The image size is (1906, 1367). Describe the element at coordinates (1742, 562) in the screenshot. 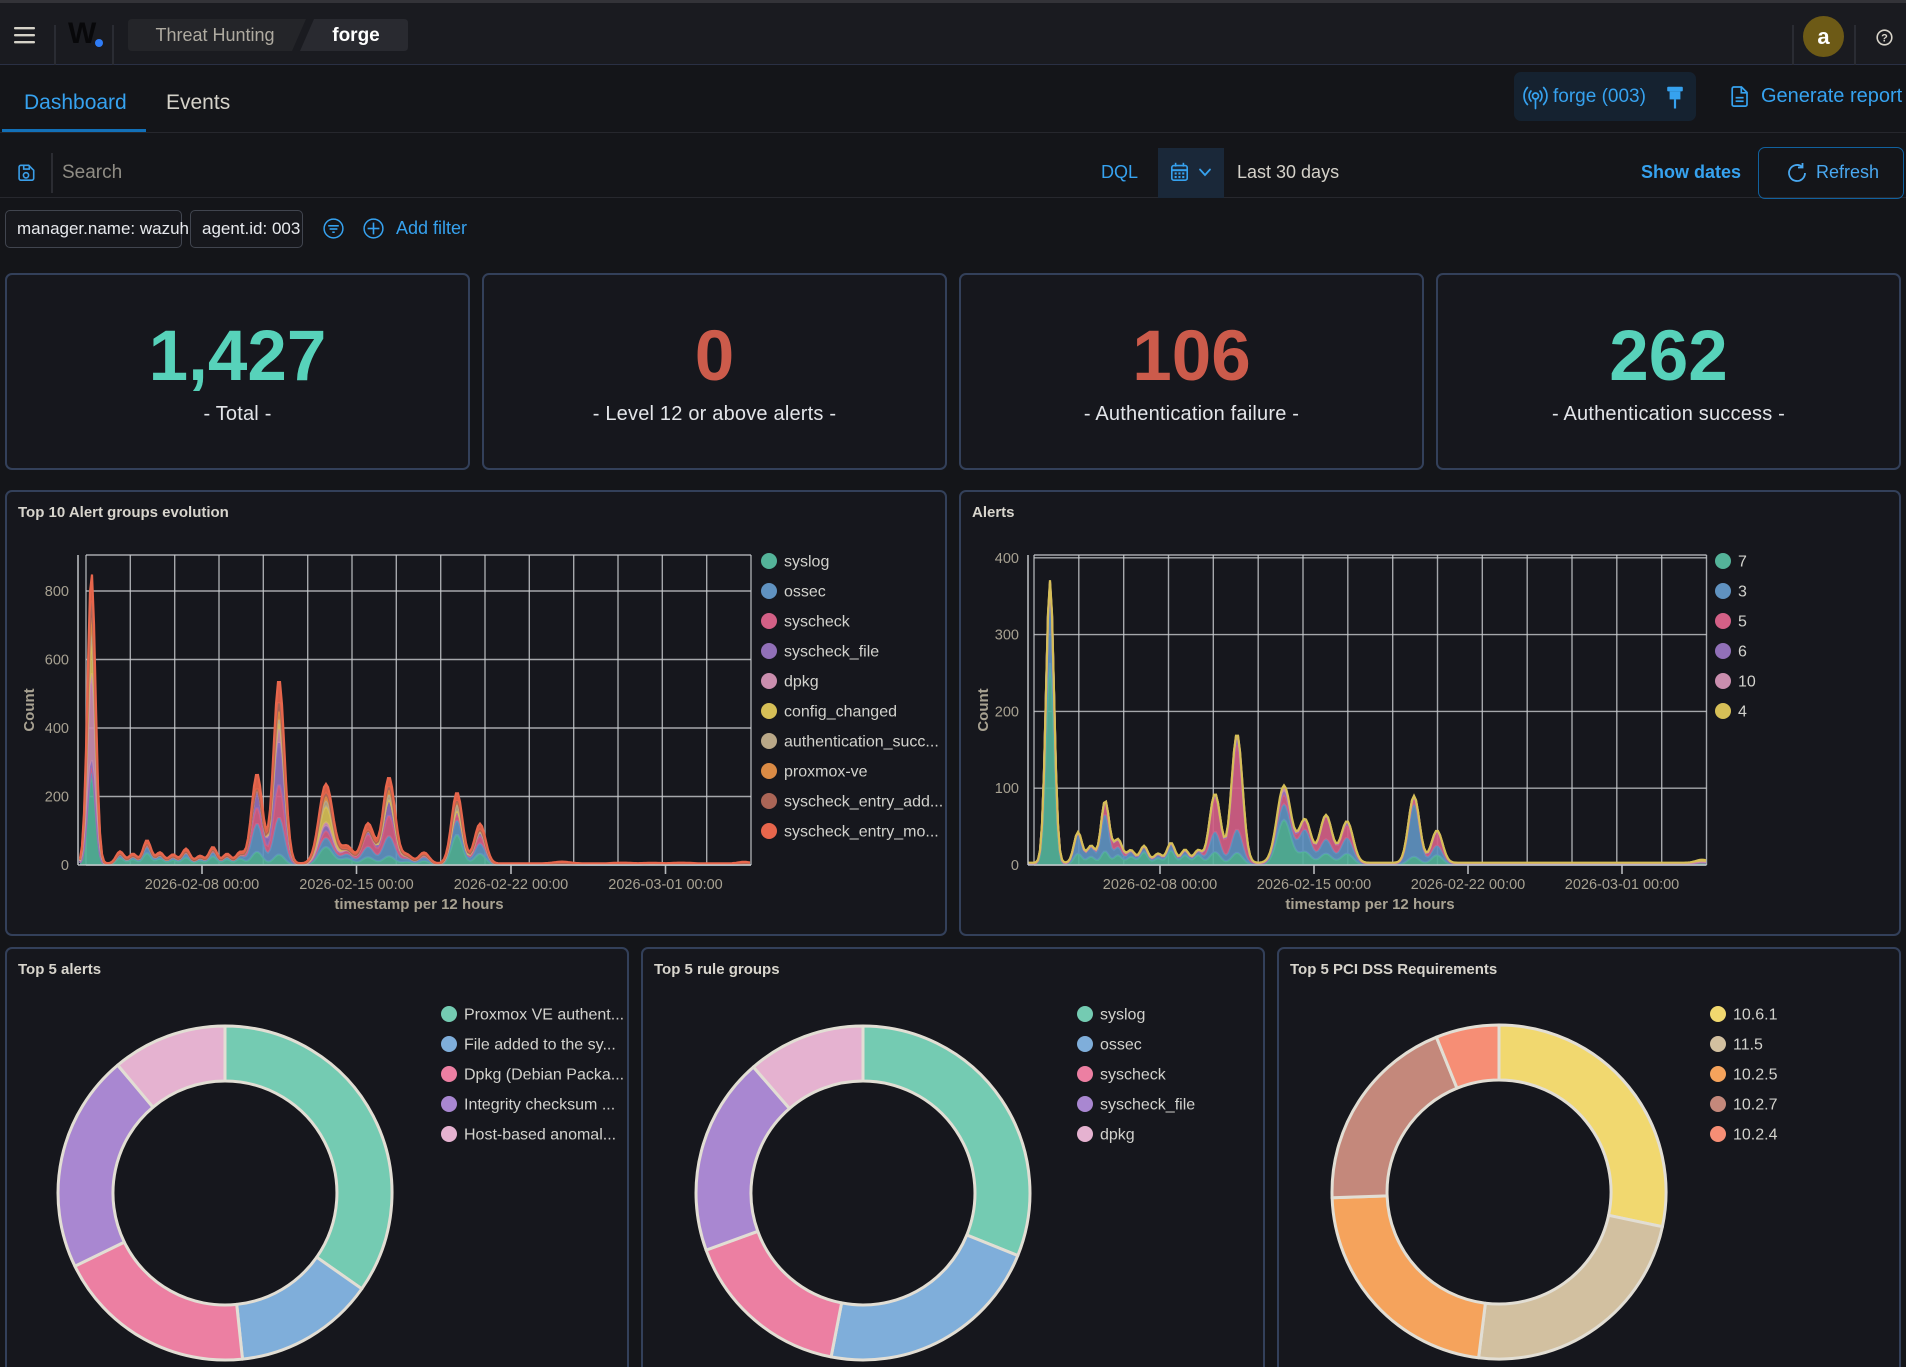

I see `svg-text: 7` at that location.